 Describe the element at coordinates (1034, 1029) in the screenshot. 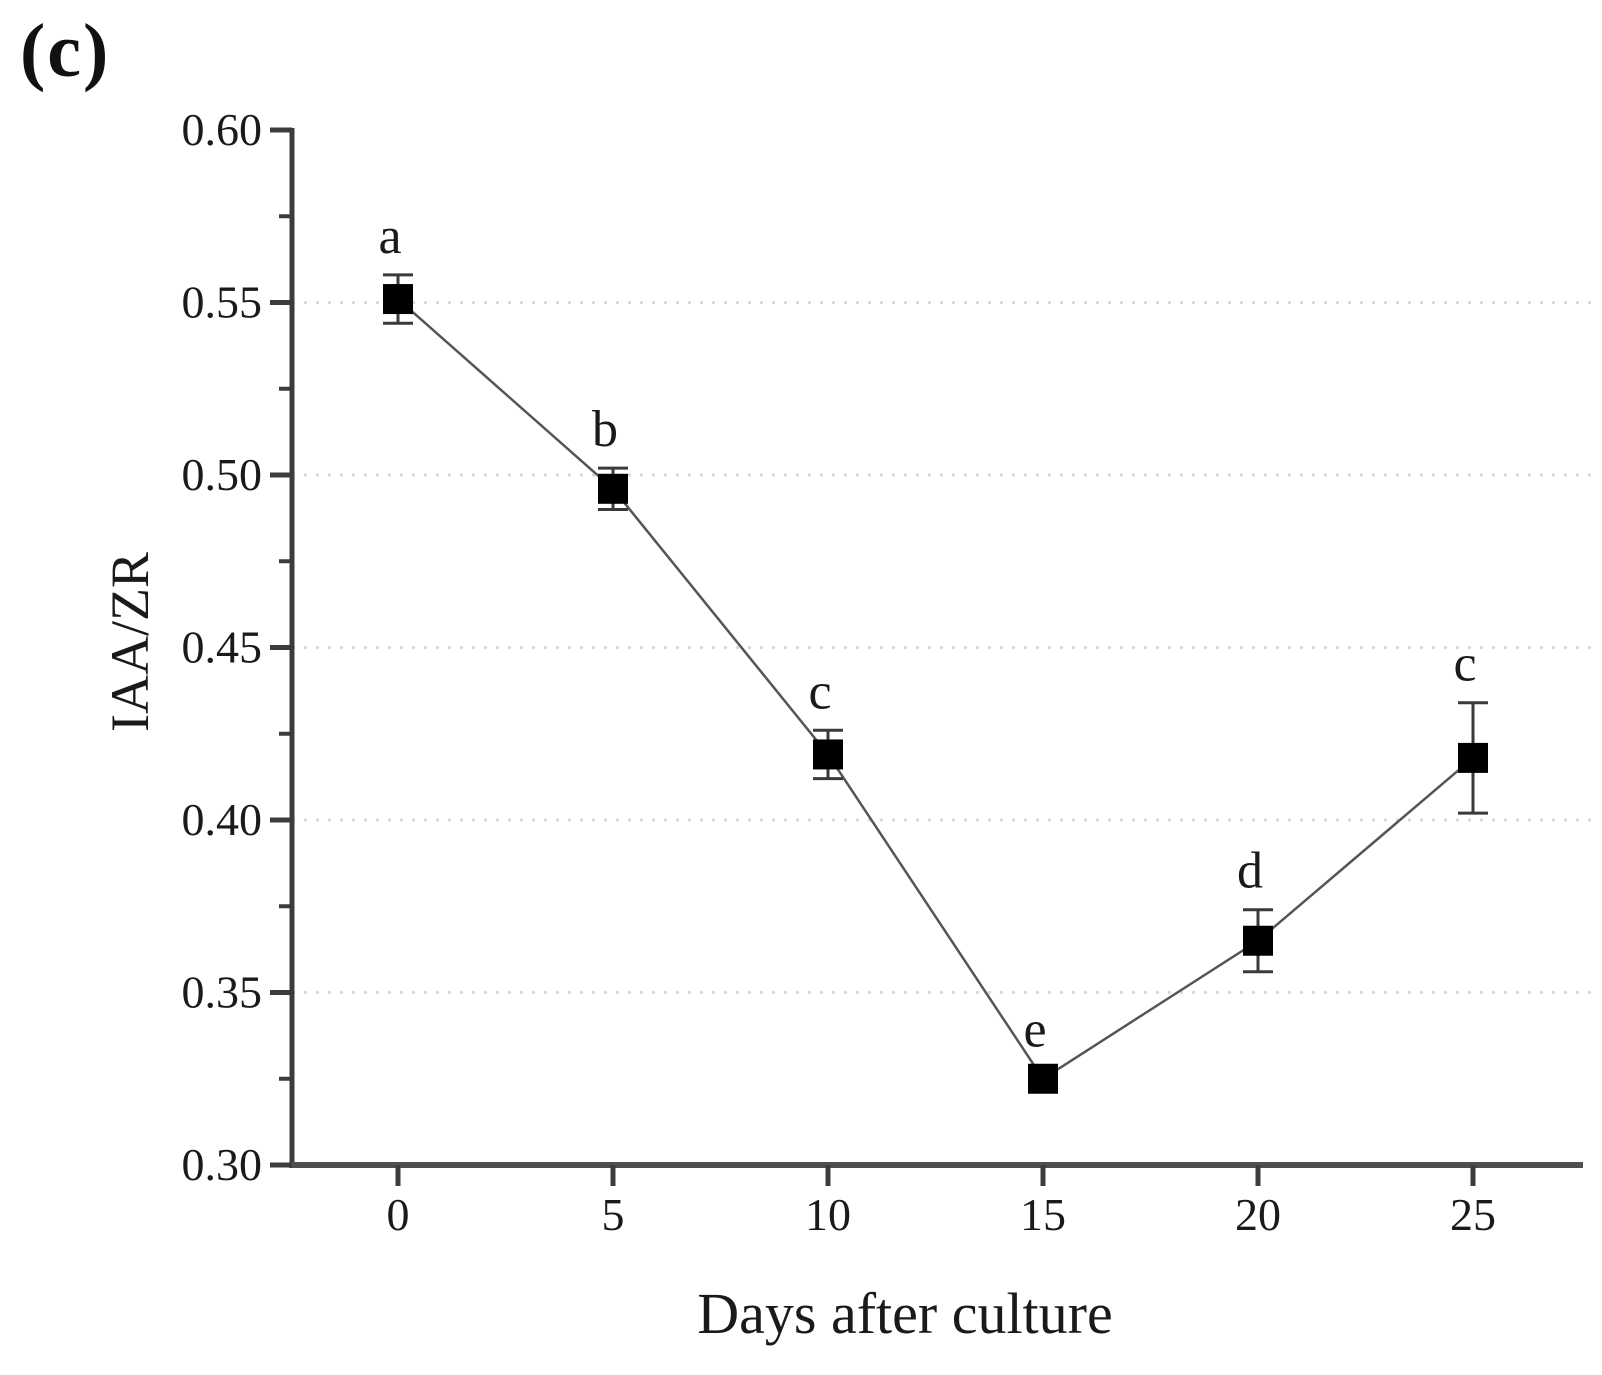

I see `point-significance-letter: e` at that location.